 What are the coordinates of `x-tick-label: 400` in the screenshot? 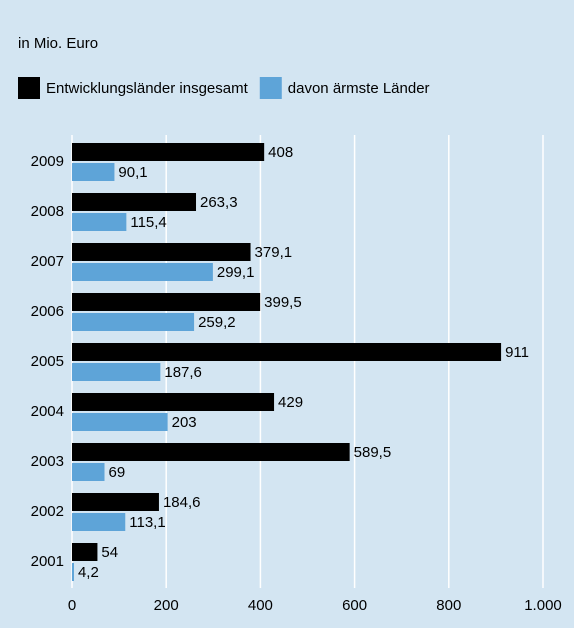 It's located at (260, 605).